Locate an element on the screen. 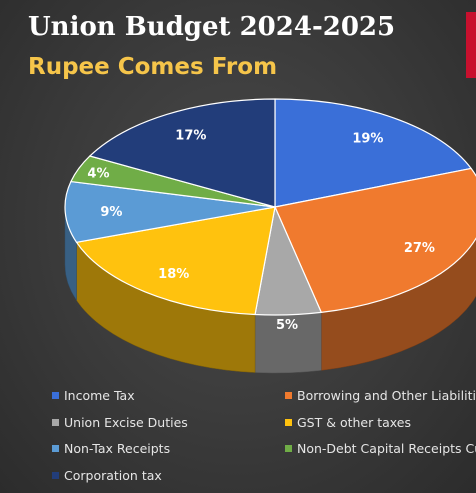 The image size is (476, 493). legend-label: Corporation tax is located at coordinates (113, 475).